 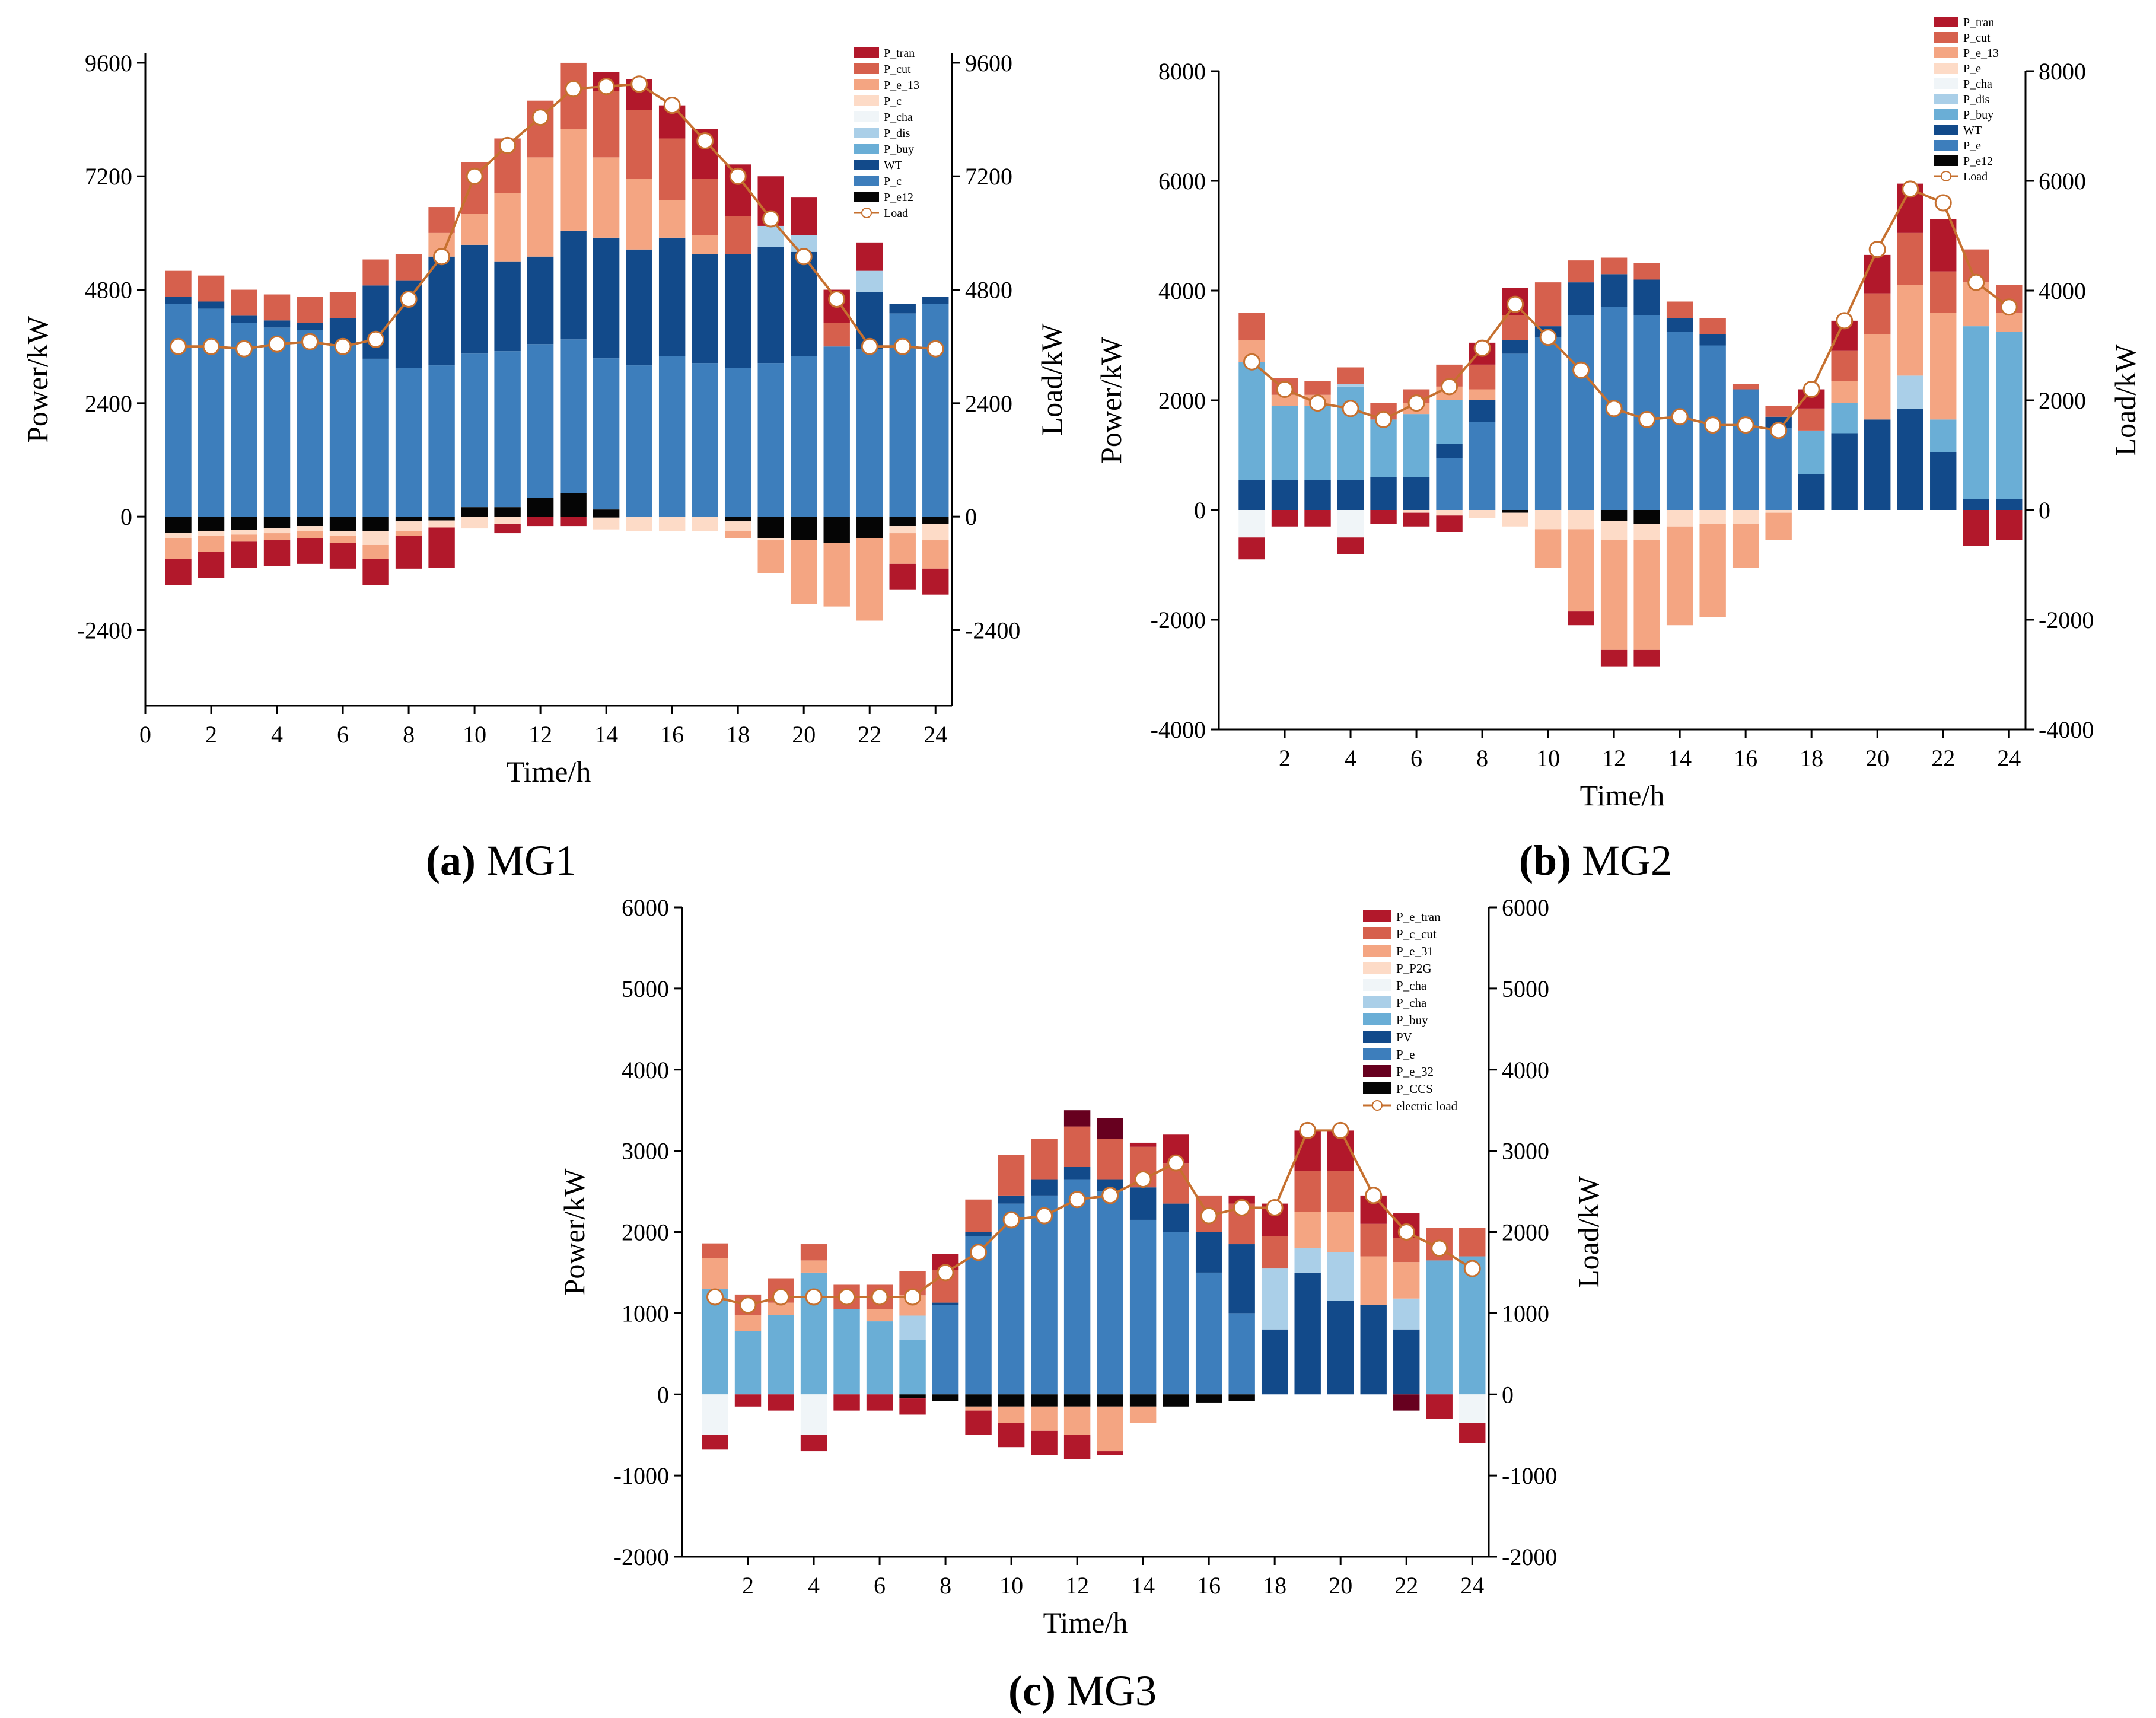 I want to click on mg1-xtick-label-14: 14, so click(x=606, y=734).